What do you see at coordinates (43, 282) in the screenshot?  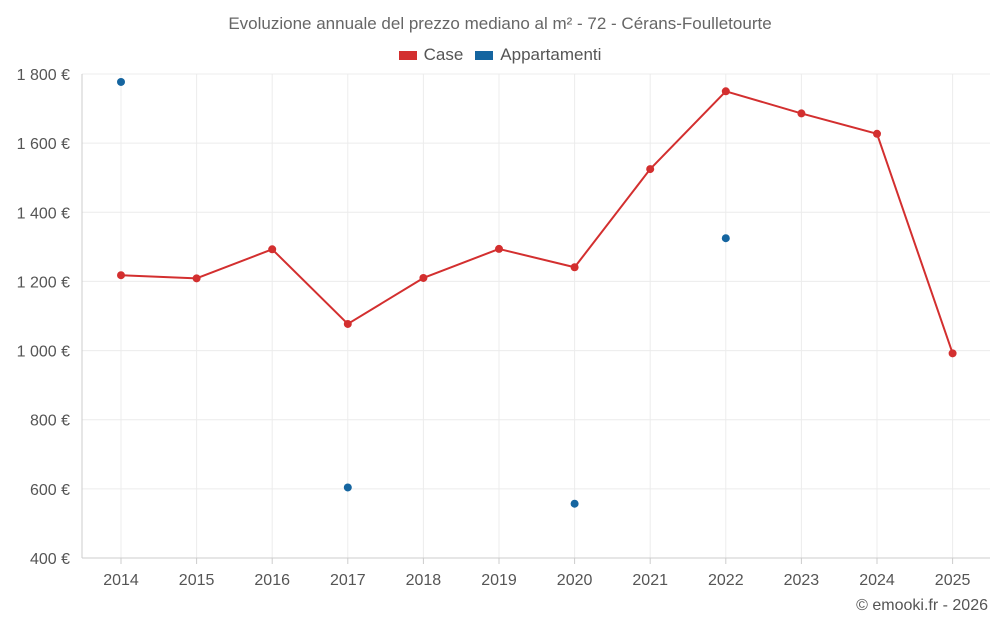 I see `y-tick-label: 1 200 €` at bounding box center [43, 282].